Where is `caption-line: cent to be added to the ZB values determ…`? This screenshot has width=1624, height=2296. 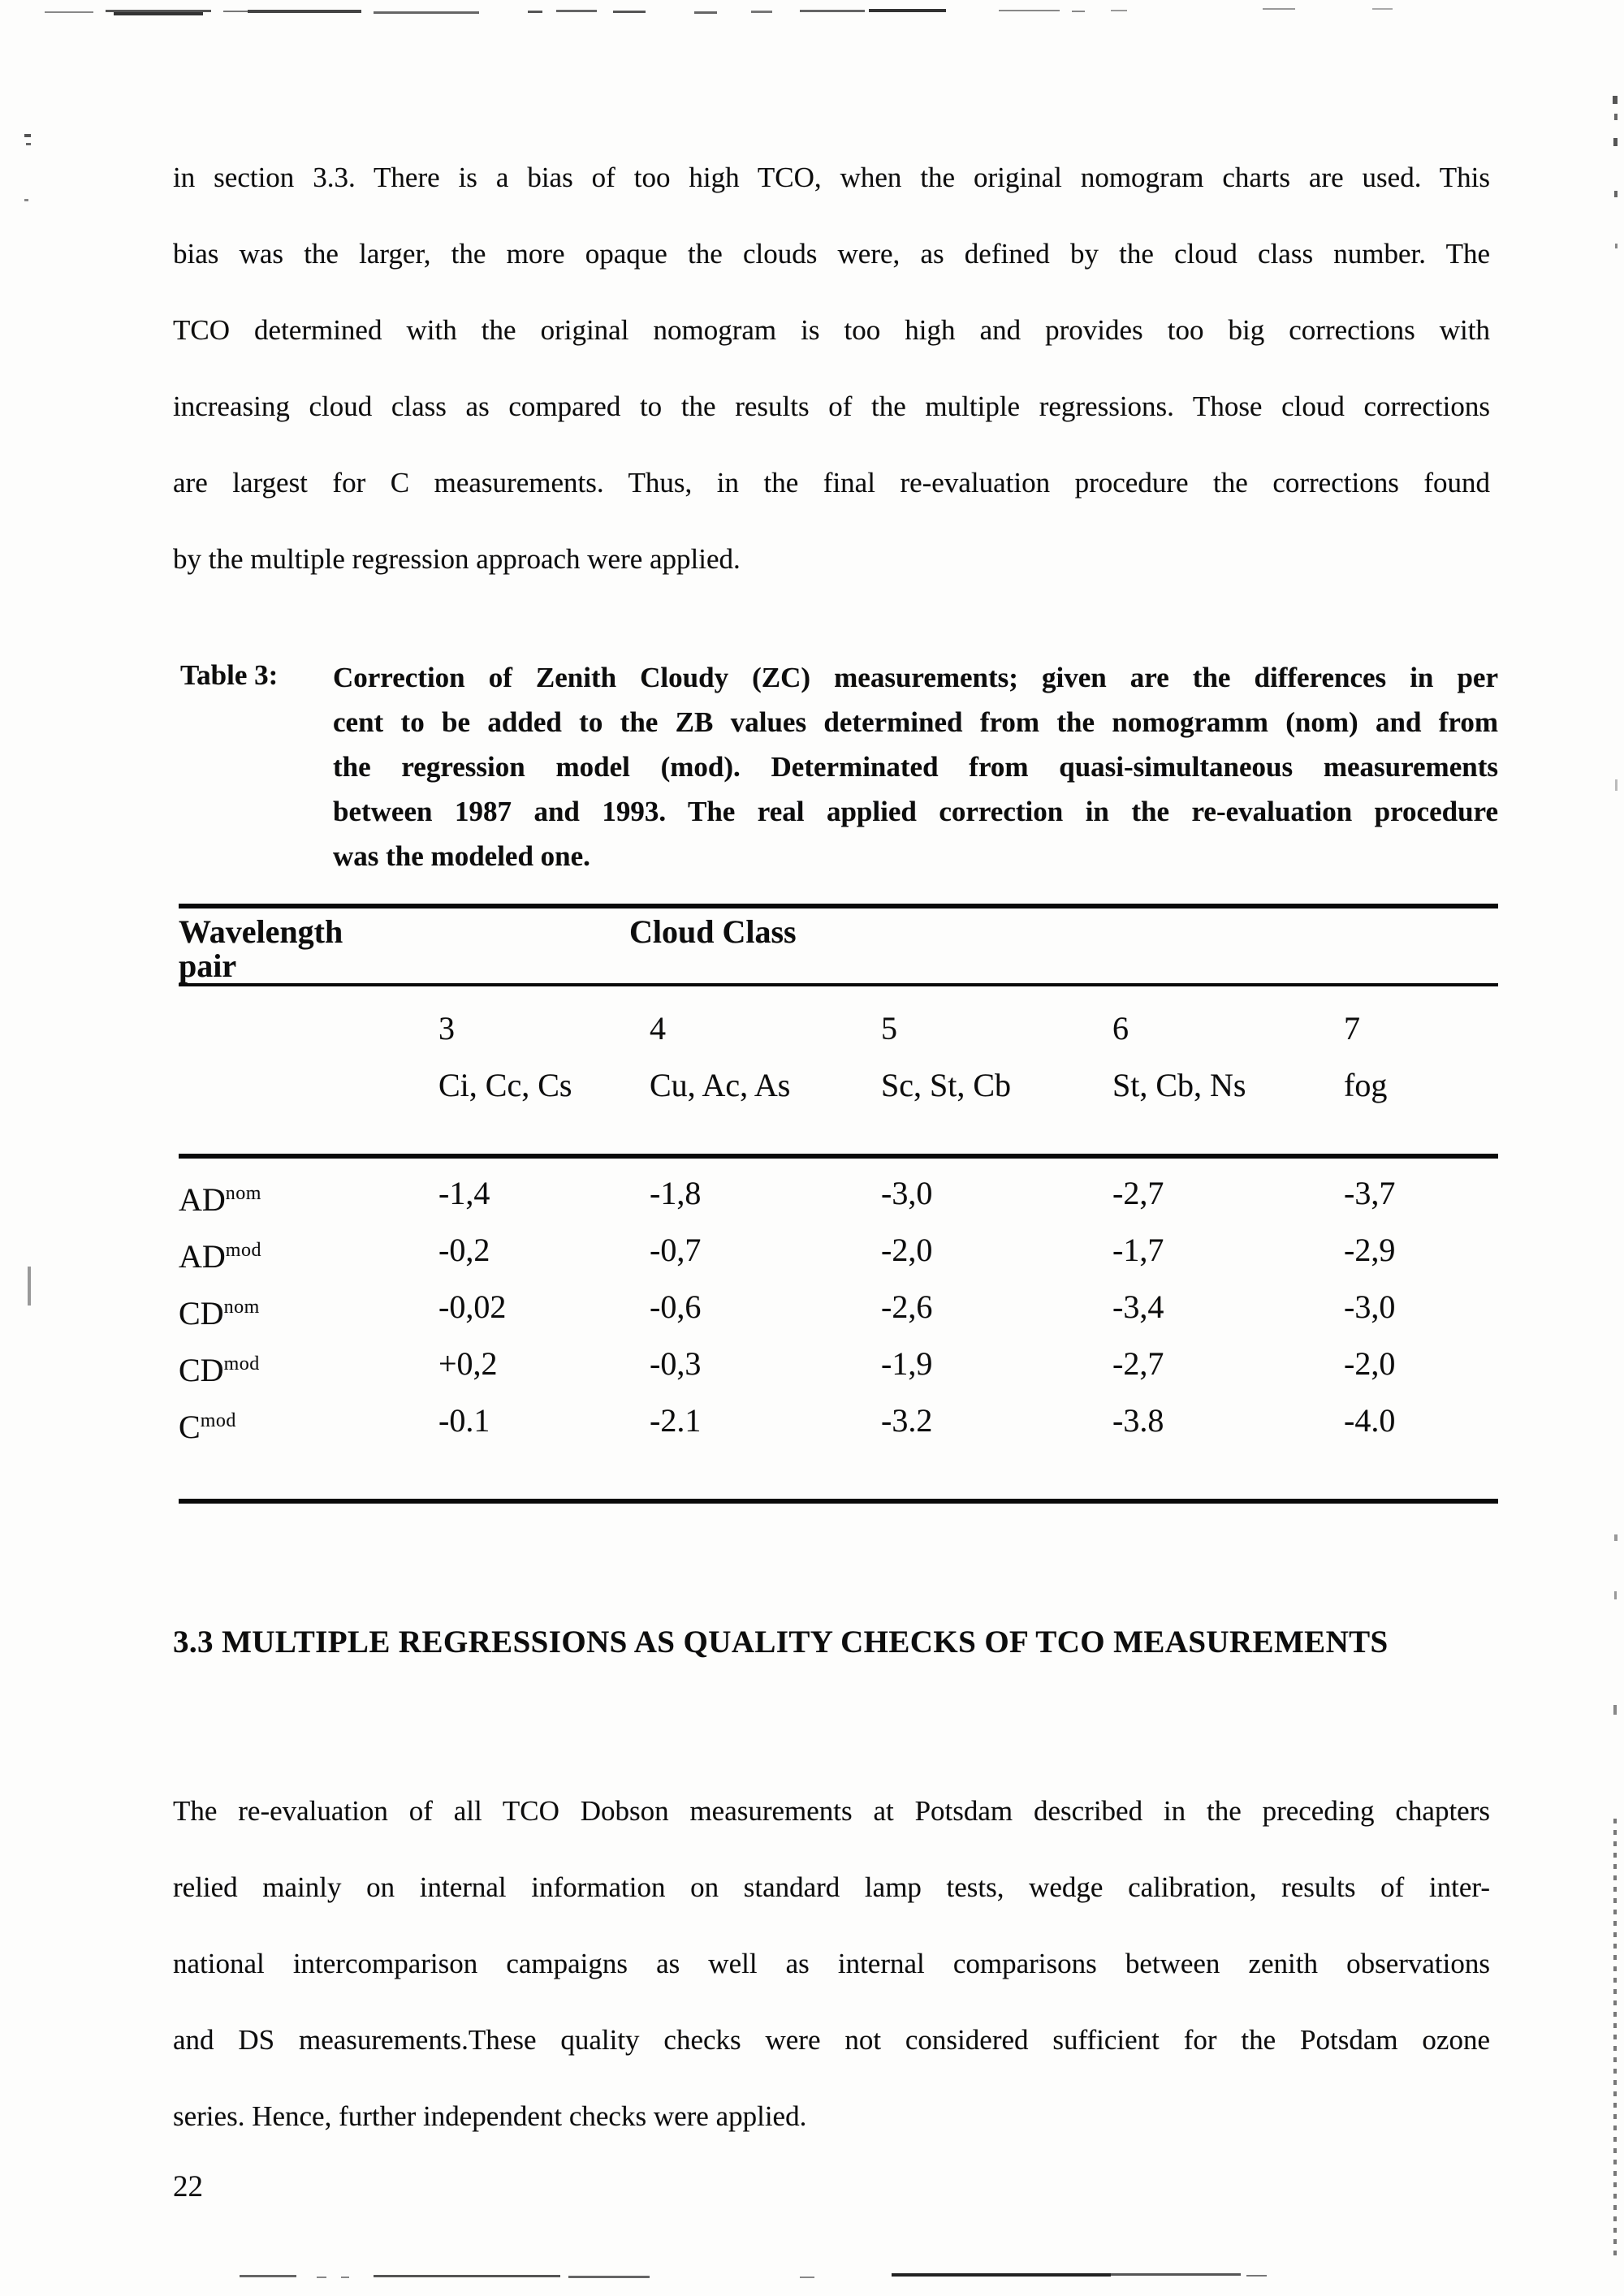 caption-line: cent to be added to the ZB values determ… is located at coordinates (916, 722).